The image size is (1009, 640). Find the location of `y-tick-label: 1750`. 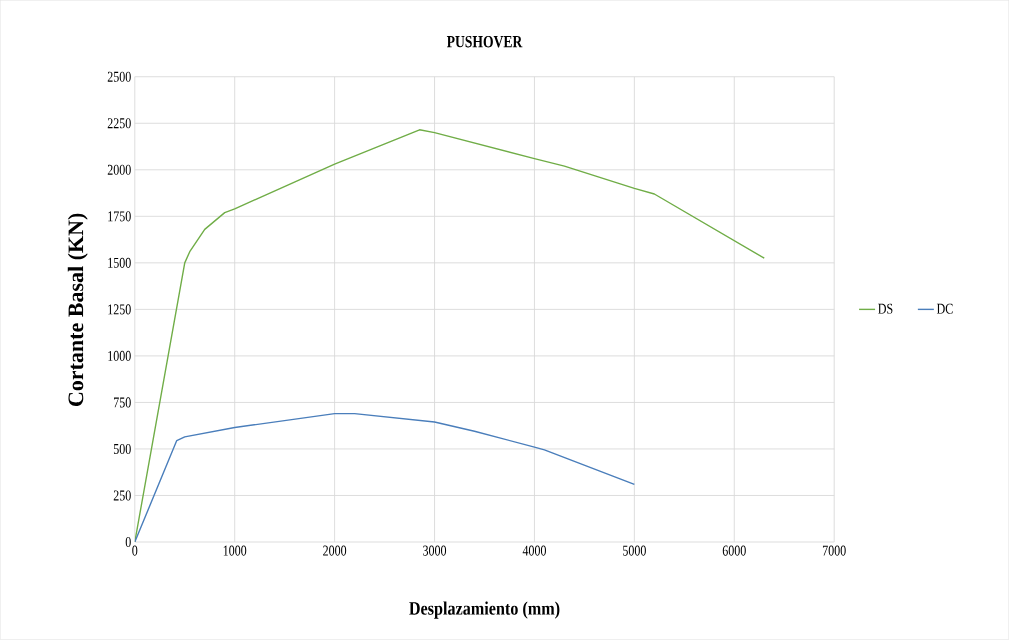

y-tick-label: 1750 is located at coordinates (119, 216).